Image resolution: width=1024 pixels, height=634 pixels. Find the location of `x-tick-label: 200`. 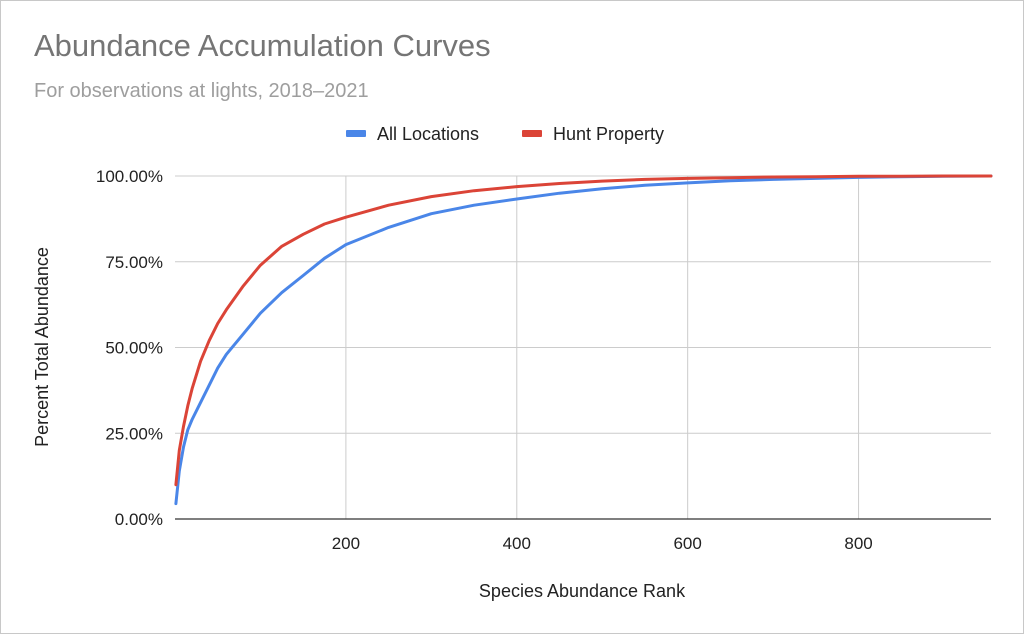

x-tick-label: 200 is located at coordinates (346, 543).